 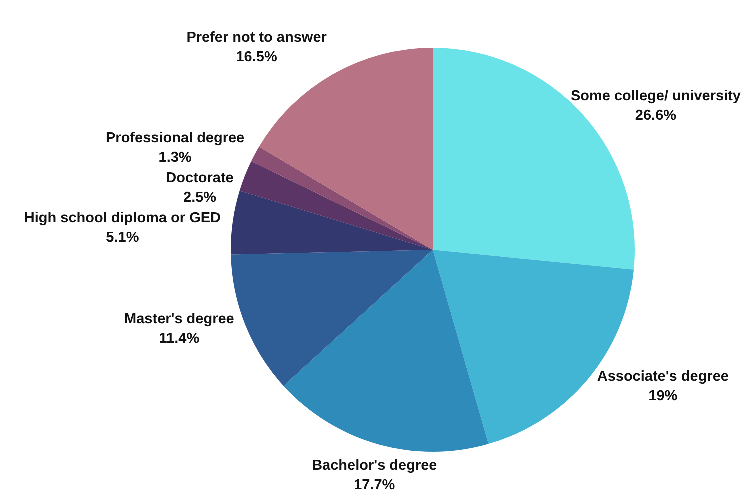 I want to click on data-label: 11.4%, so click(x=179, y=339).